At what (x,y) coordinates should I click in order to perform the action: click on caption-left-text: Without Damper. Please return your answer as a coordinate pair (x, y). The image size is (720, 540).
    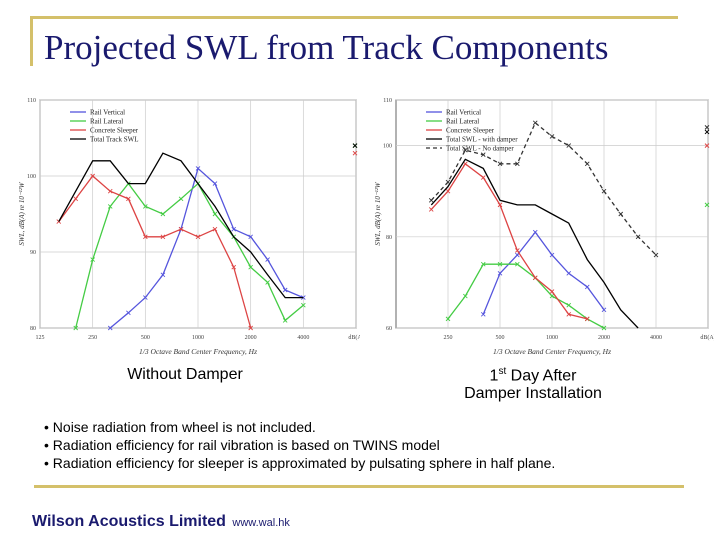
    Looking at the image, I should click on (185, 374).